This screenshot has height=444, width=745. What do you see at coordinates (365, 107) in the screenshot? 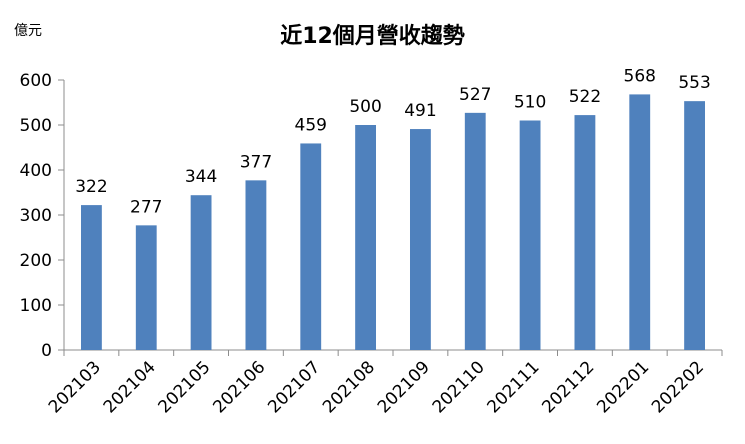
I see `data-label-202108: 500` at bounding box center [365, 107].